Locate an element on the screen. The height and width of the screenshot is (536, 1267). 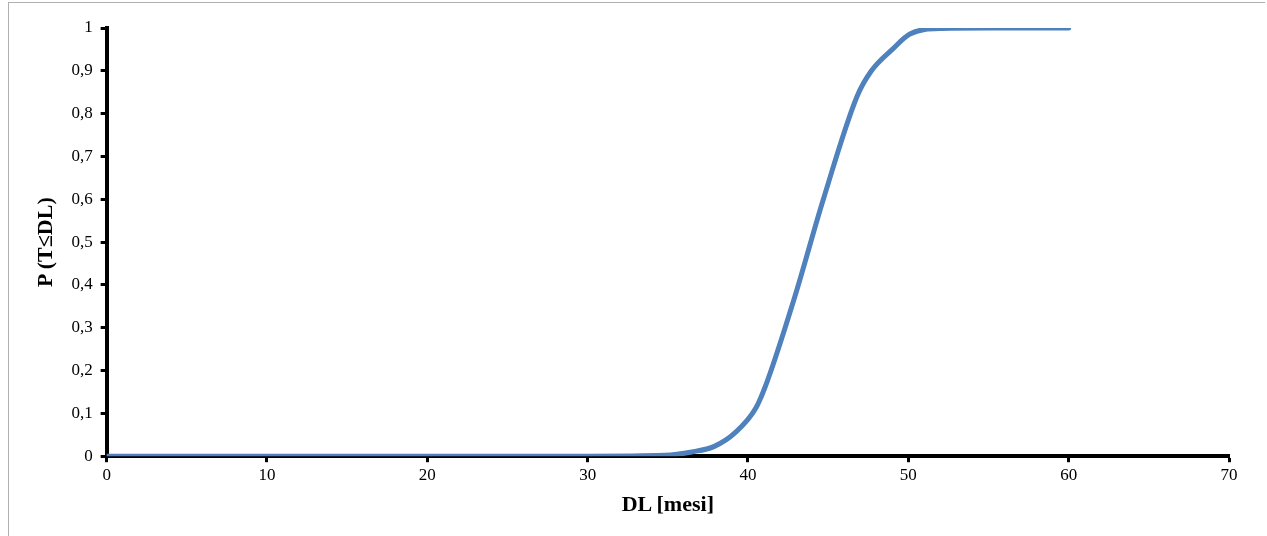
x-tick-label: 50 is located at coordinates (908, 474).